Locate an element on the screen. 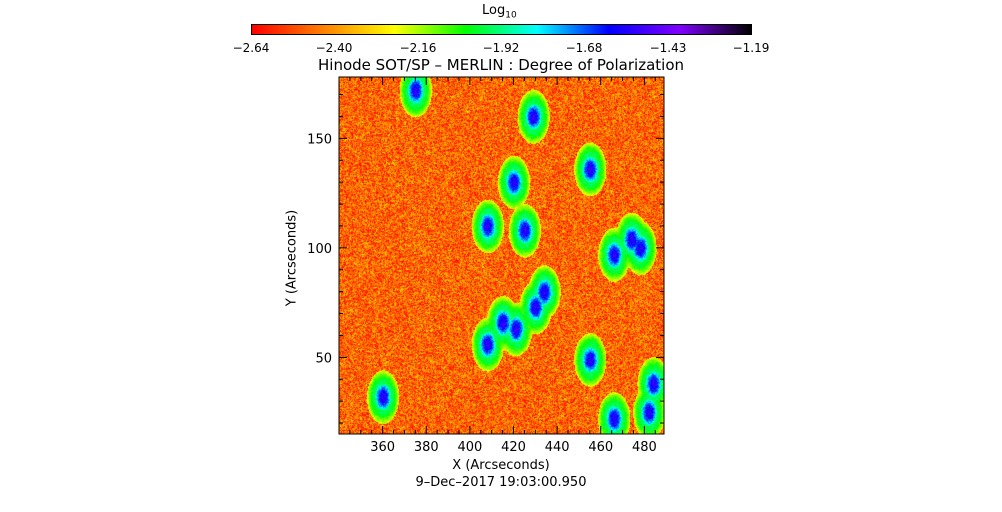  x-axis-label: X (Arcseconds) is located at coordinates (501, 465).